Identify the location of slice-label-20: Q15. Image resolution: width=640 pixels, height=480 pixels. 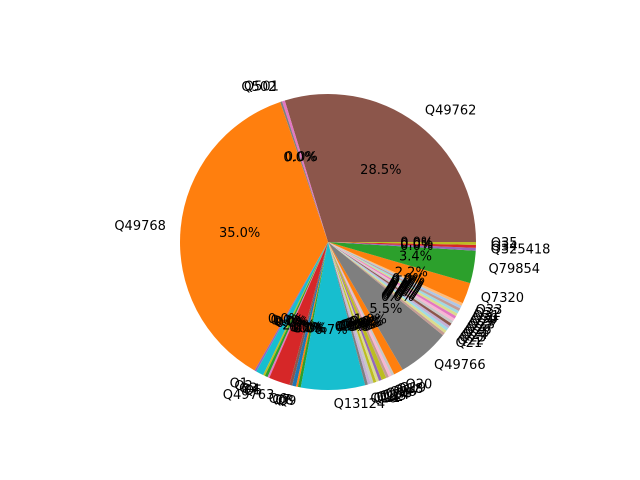
(399, 394).